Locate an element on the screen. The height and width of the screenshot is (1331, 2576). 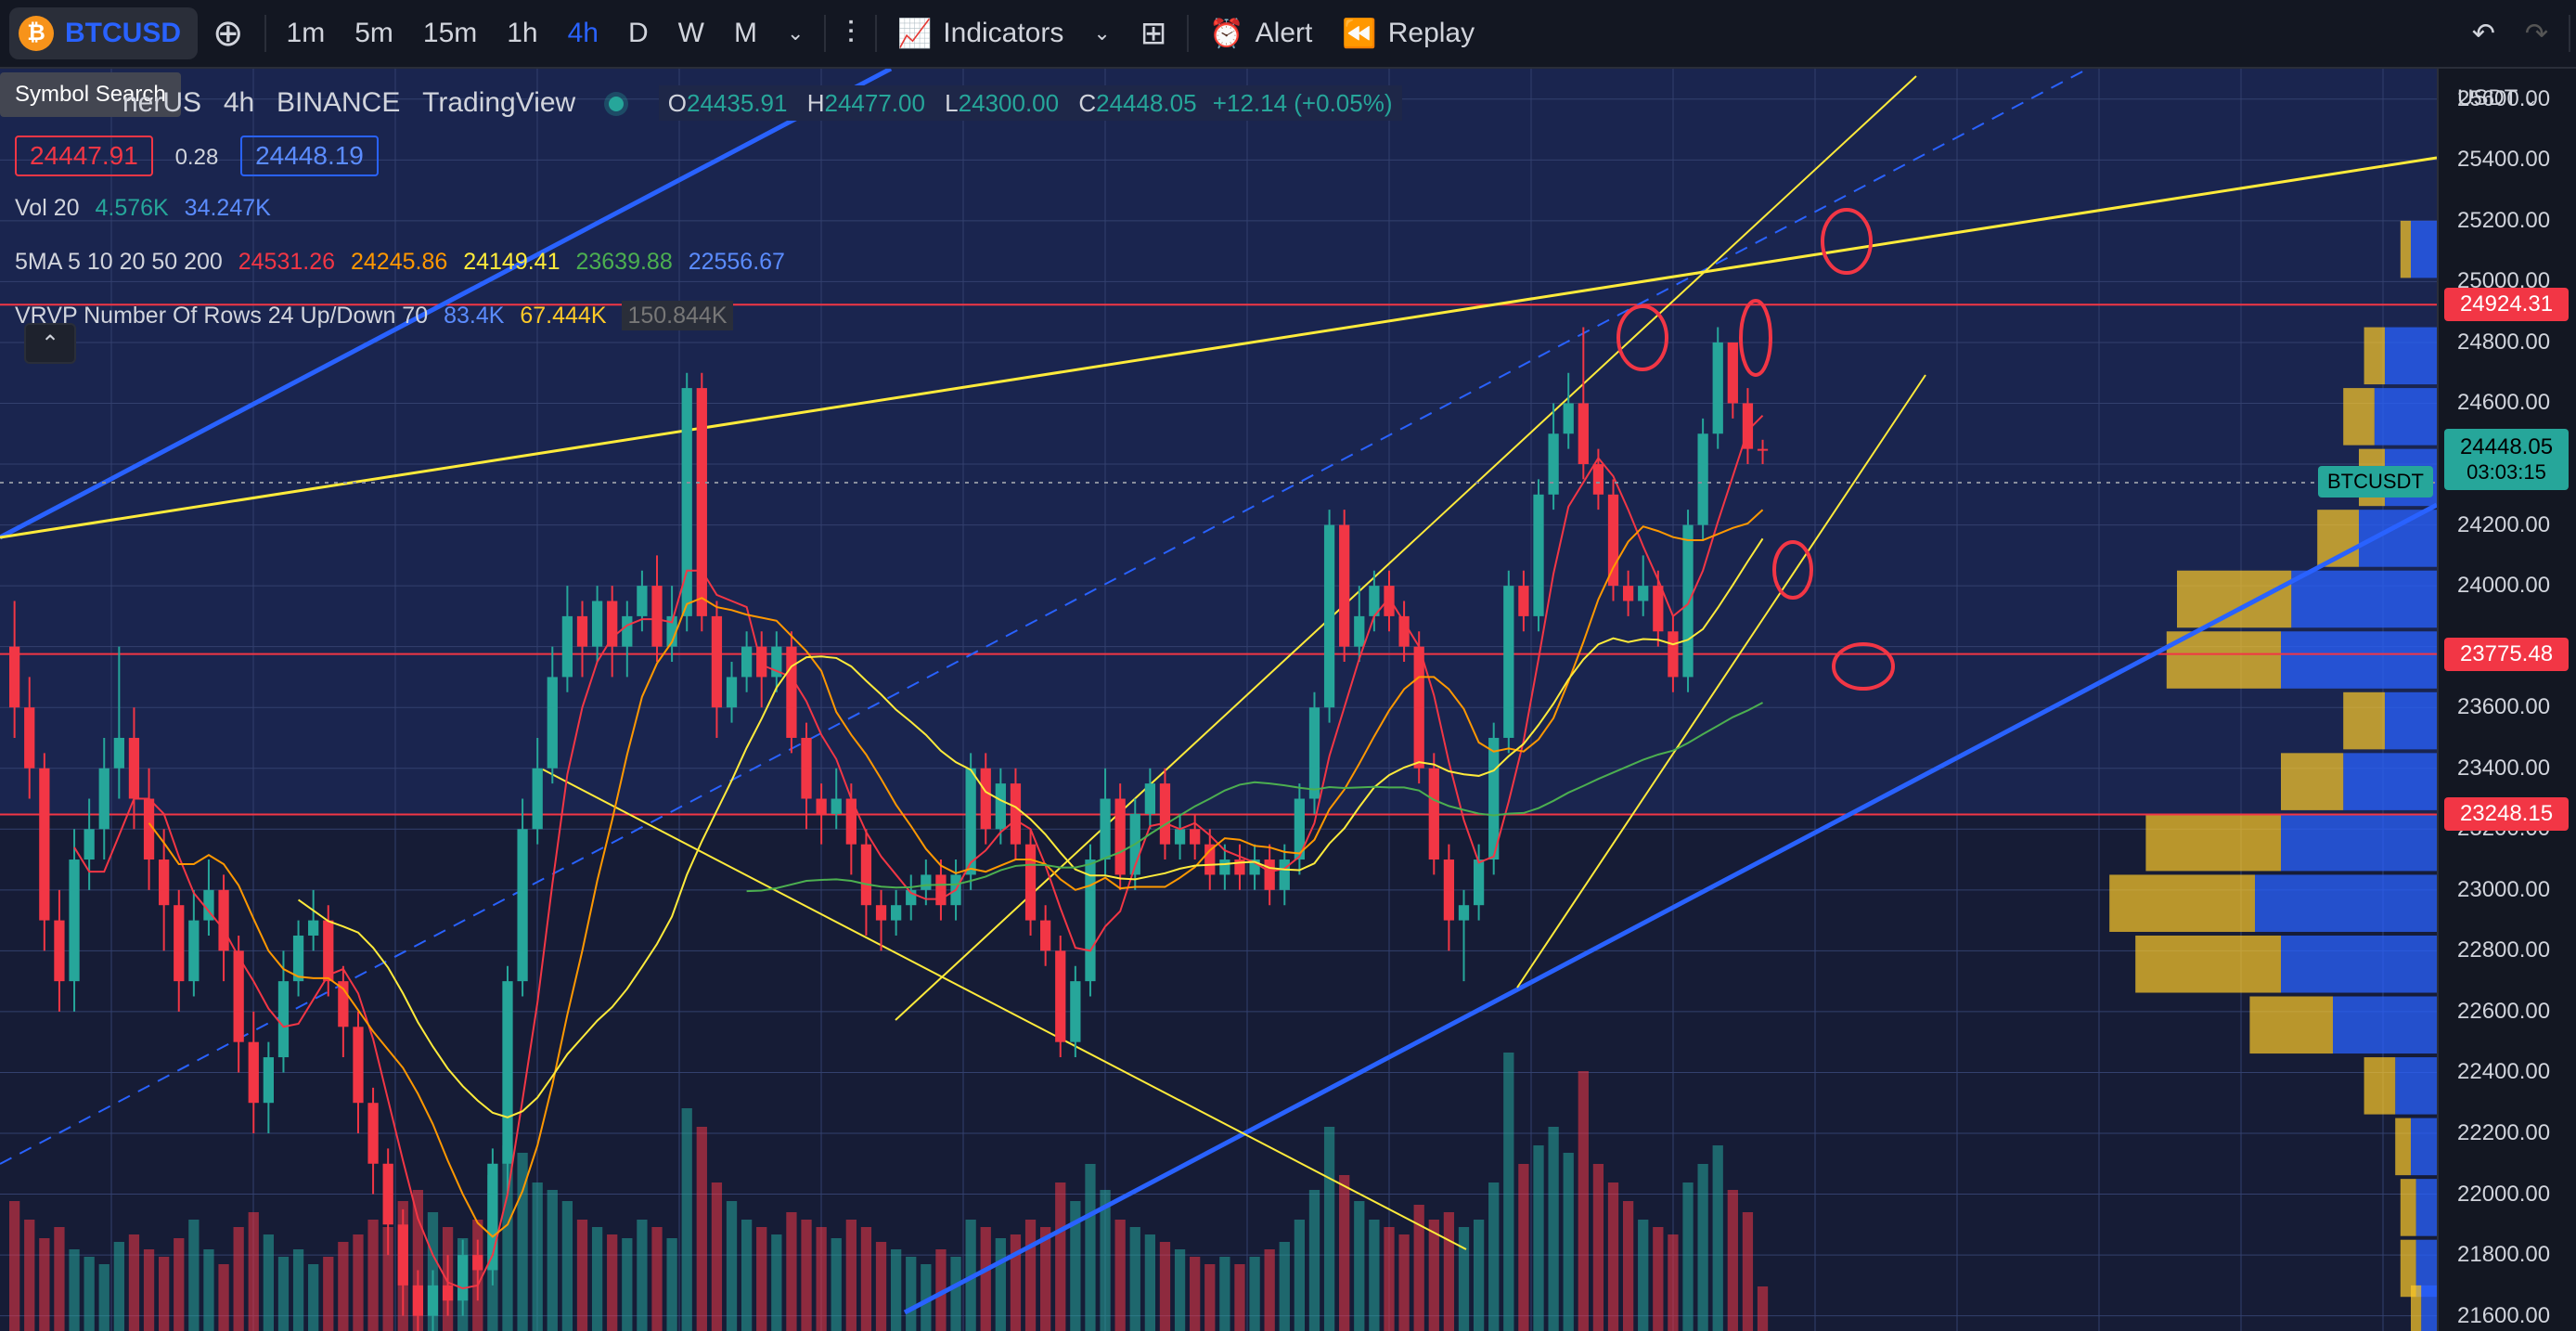
collapse-legend-chevron-icon: ⌃ is located at coordinates (50, 343).